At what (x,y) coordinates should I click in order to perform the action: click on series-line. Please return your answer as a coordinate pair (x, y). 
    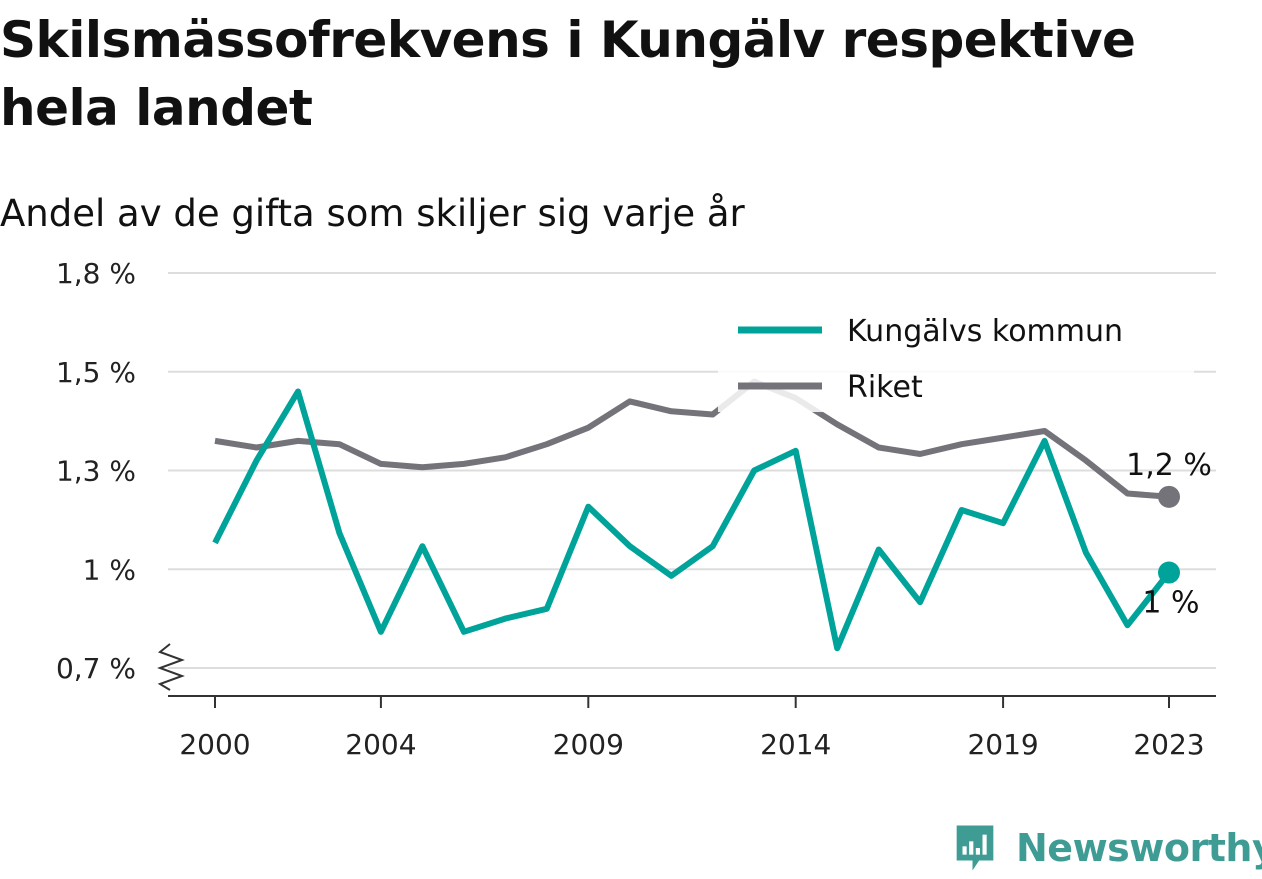
    Looking at the image, I should click on (692, 439).